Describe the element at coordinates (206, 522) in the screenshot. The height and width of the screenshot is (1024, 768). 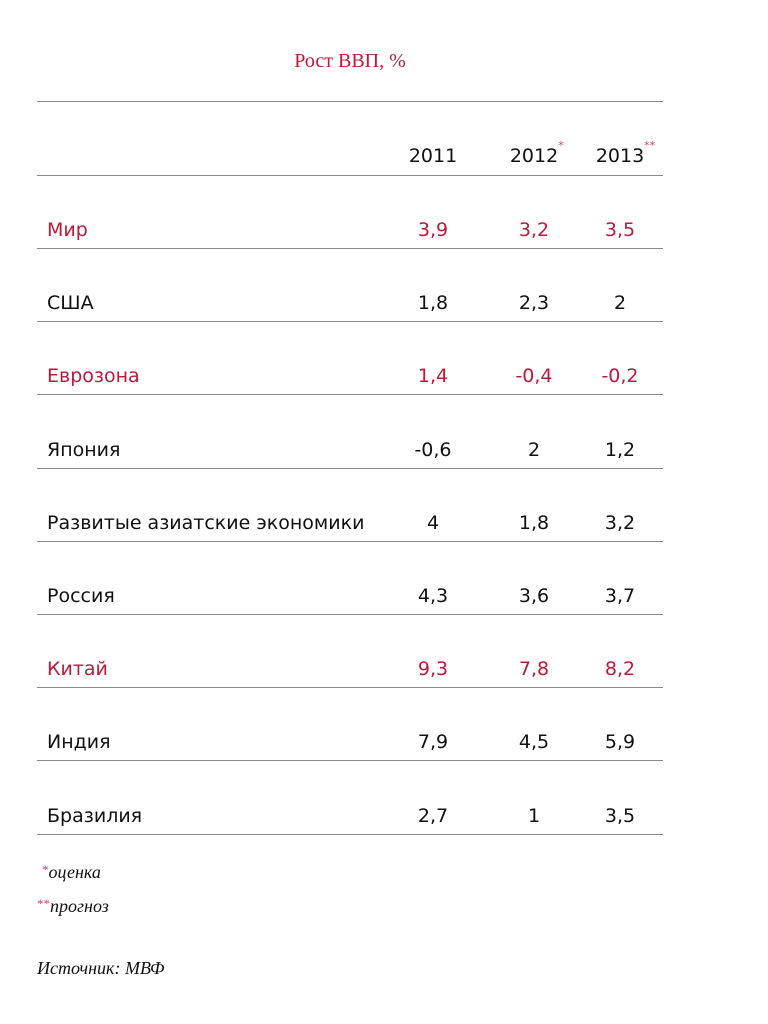
I see `row-label: Развитые азиатские экономики` at that location.